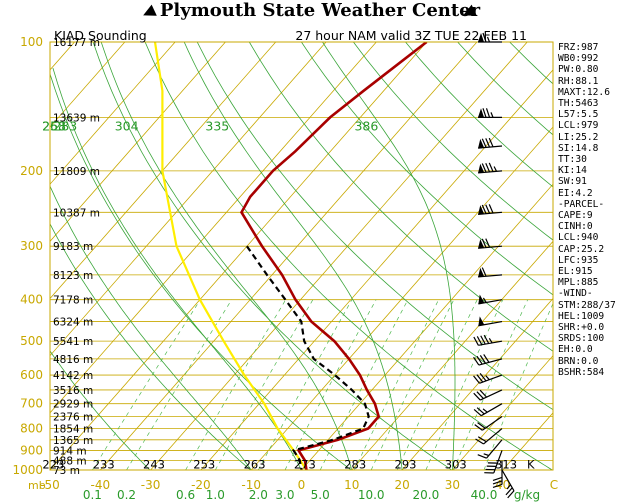  Describe the element at coordinates (73, 391) in the screenshot. I see `height-label: 3516 m` at that location.